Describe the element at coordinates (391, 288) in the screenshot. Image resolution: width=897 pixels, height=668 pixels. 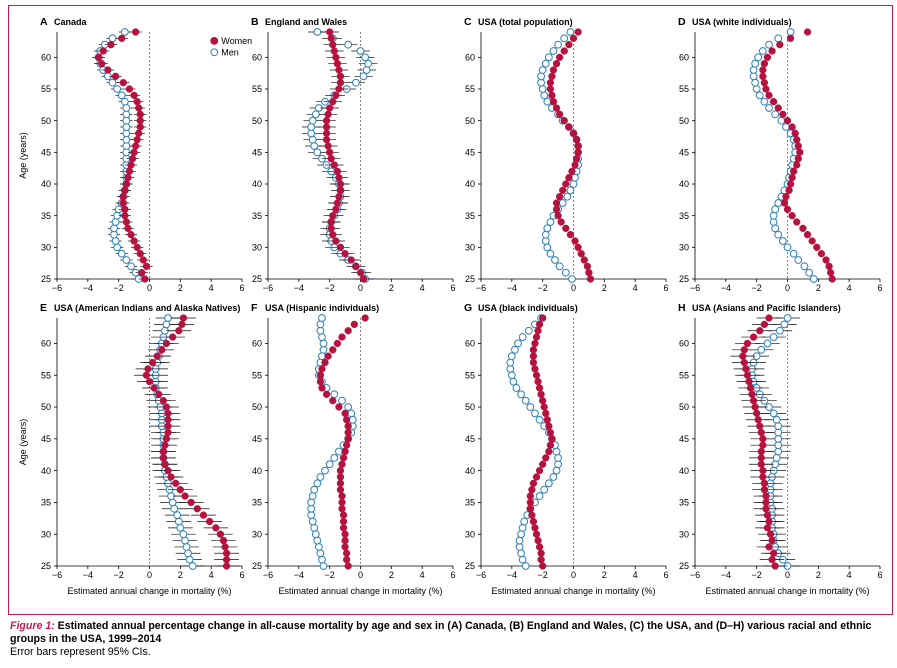
I see `panel-b-xtick-label: 2` at that location.